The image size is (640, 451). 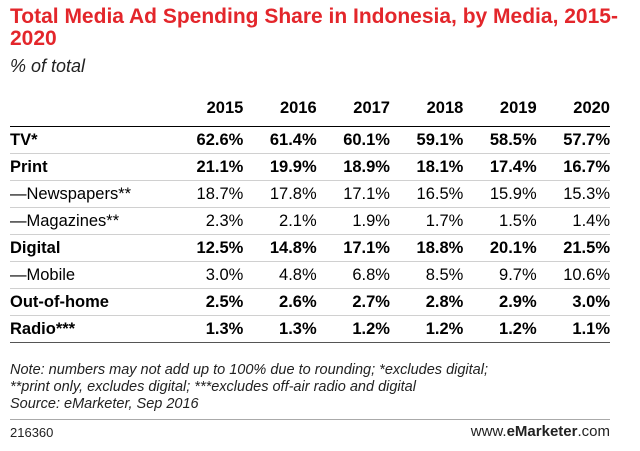 What do you see at coordinates (573, 248) in the screenshot?
I see `value-cell: 21.5%` at bounding box center [573, 248].